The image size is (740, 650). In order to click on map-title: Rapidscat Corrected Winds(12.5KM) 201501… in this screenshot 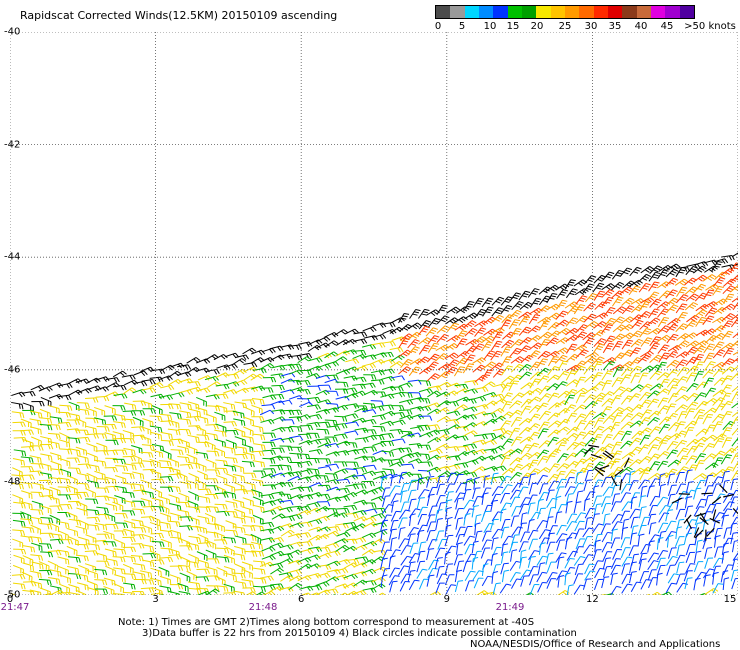, I will do `click(179, 15)`.